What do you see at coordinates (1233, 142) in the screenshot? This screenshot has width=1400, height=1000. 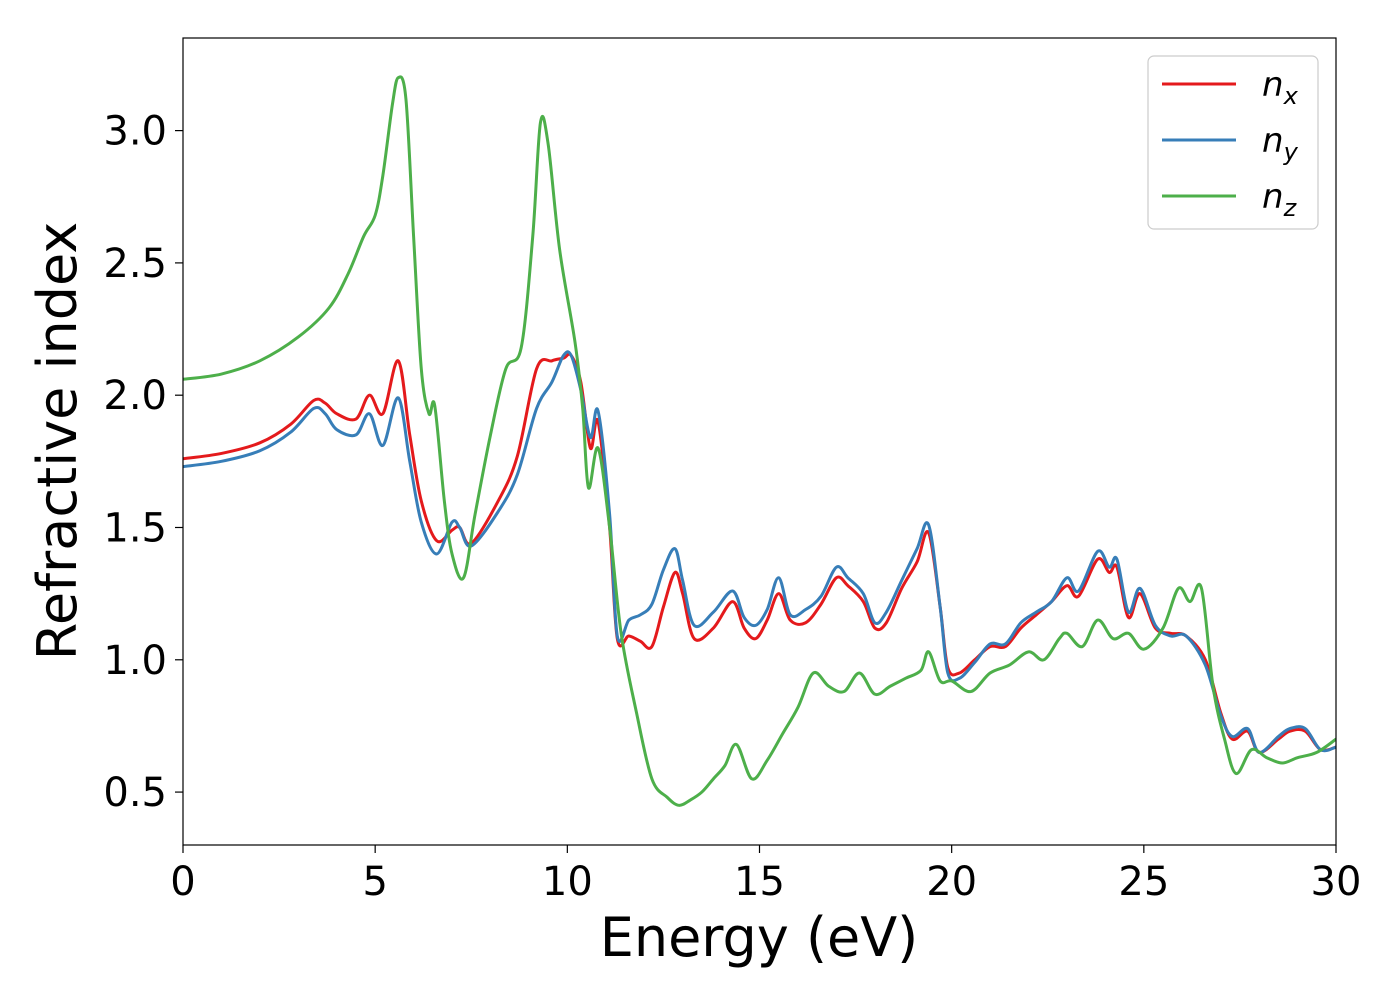 I see `legend-box` at bounding box center [1233, 142].